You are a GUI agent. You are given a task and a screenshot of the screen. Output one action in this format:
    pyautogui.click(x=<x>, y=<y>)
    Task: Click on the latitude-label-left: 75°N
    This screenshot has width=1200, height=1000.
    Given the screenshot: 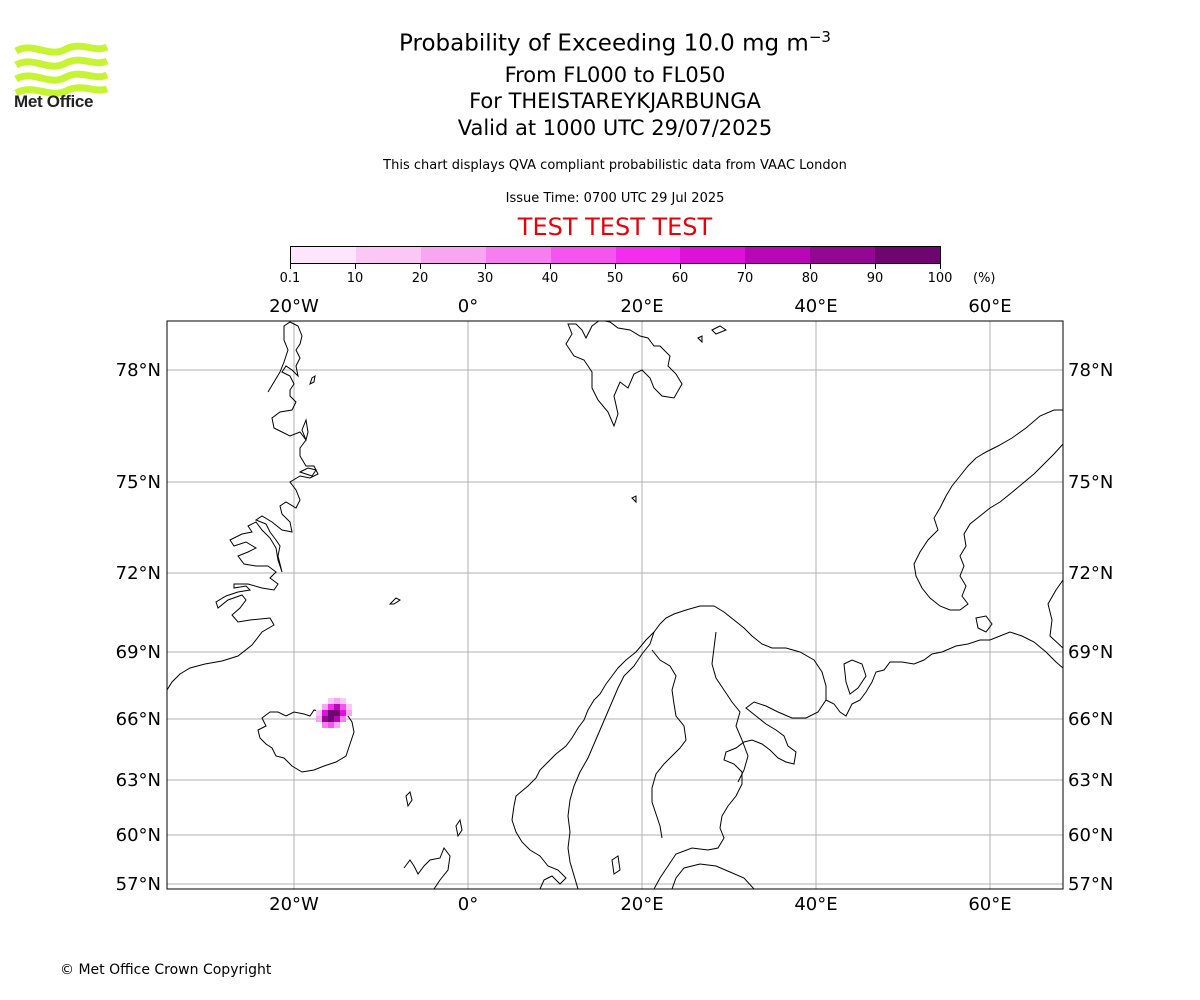 What is the action you would take?
    pyautogui.click(x=138, y=482)
    